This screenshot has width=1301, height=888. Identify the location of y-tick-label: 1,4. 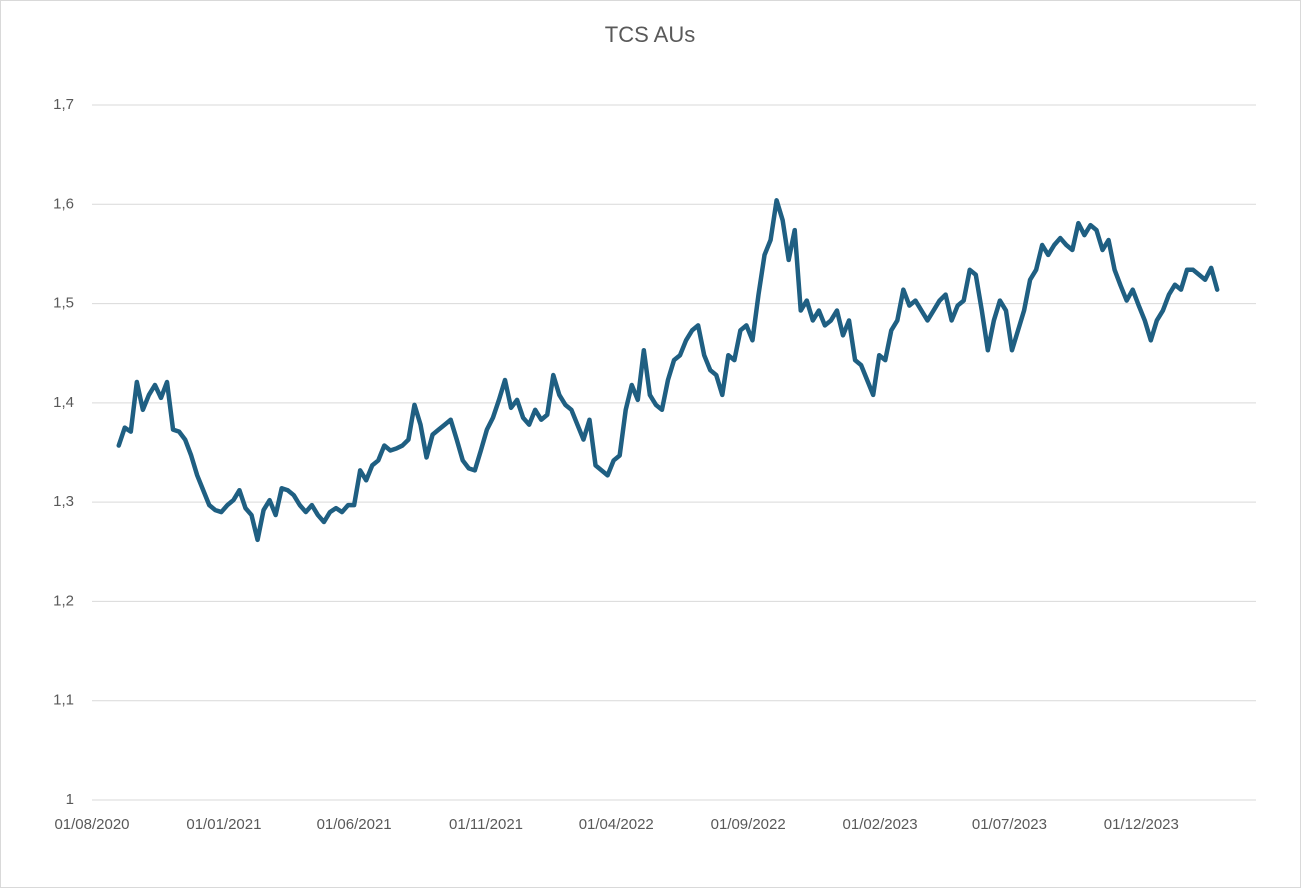
(63, 402).